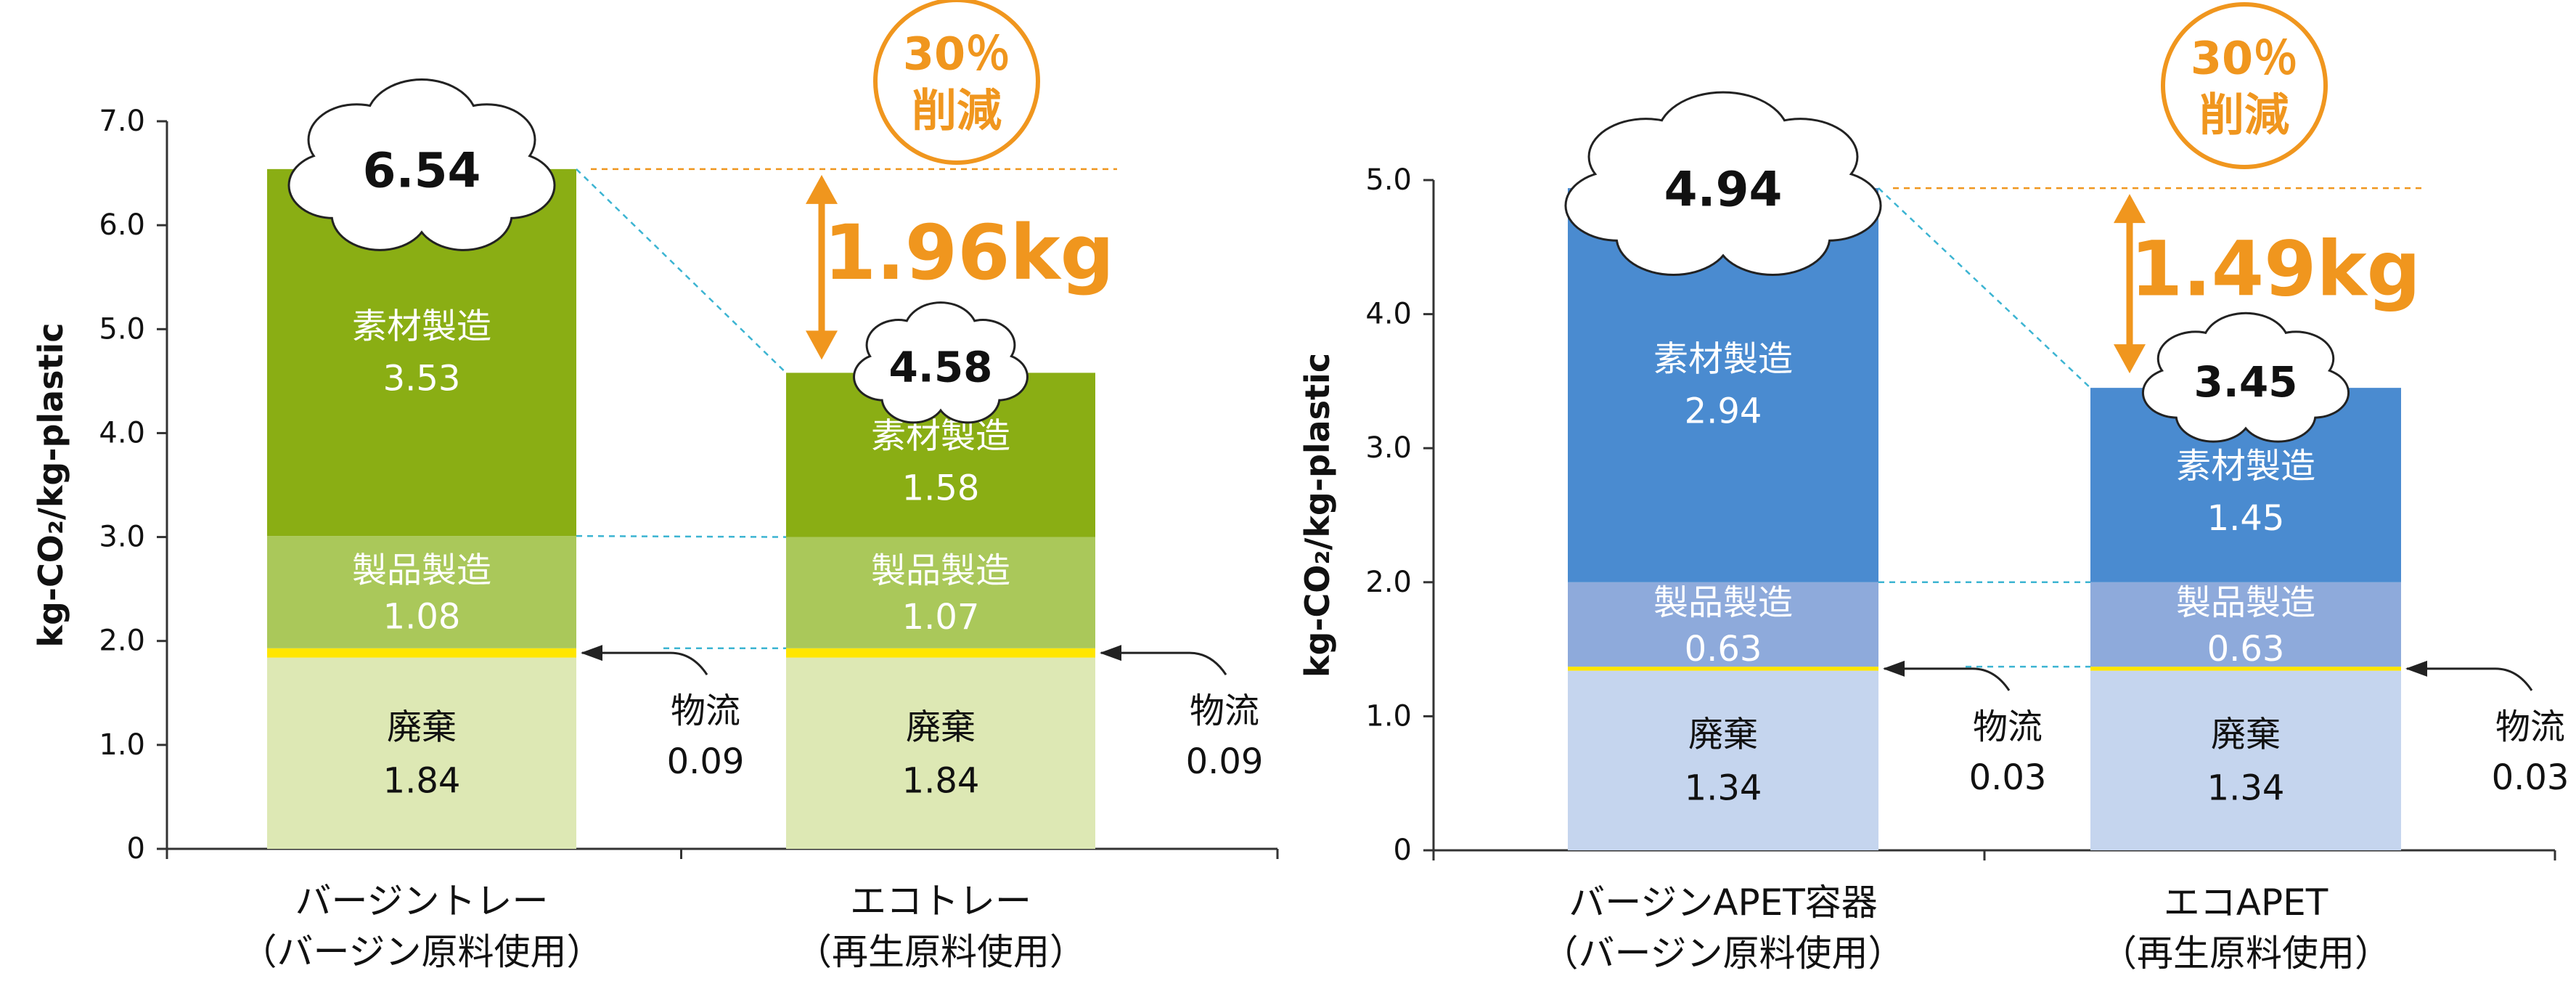 The height and width of the screenshot is (989, 2576). What do you see at coordinates (1388, 716) in the screenshot?
I see `y-tick-label: 1.0` at bounding box center [1388, 716].